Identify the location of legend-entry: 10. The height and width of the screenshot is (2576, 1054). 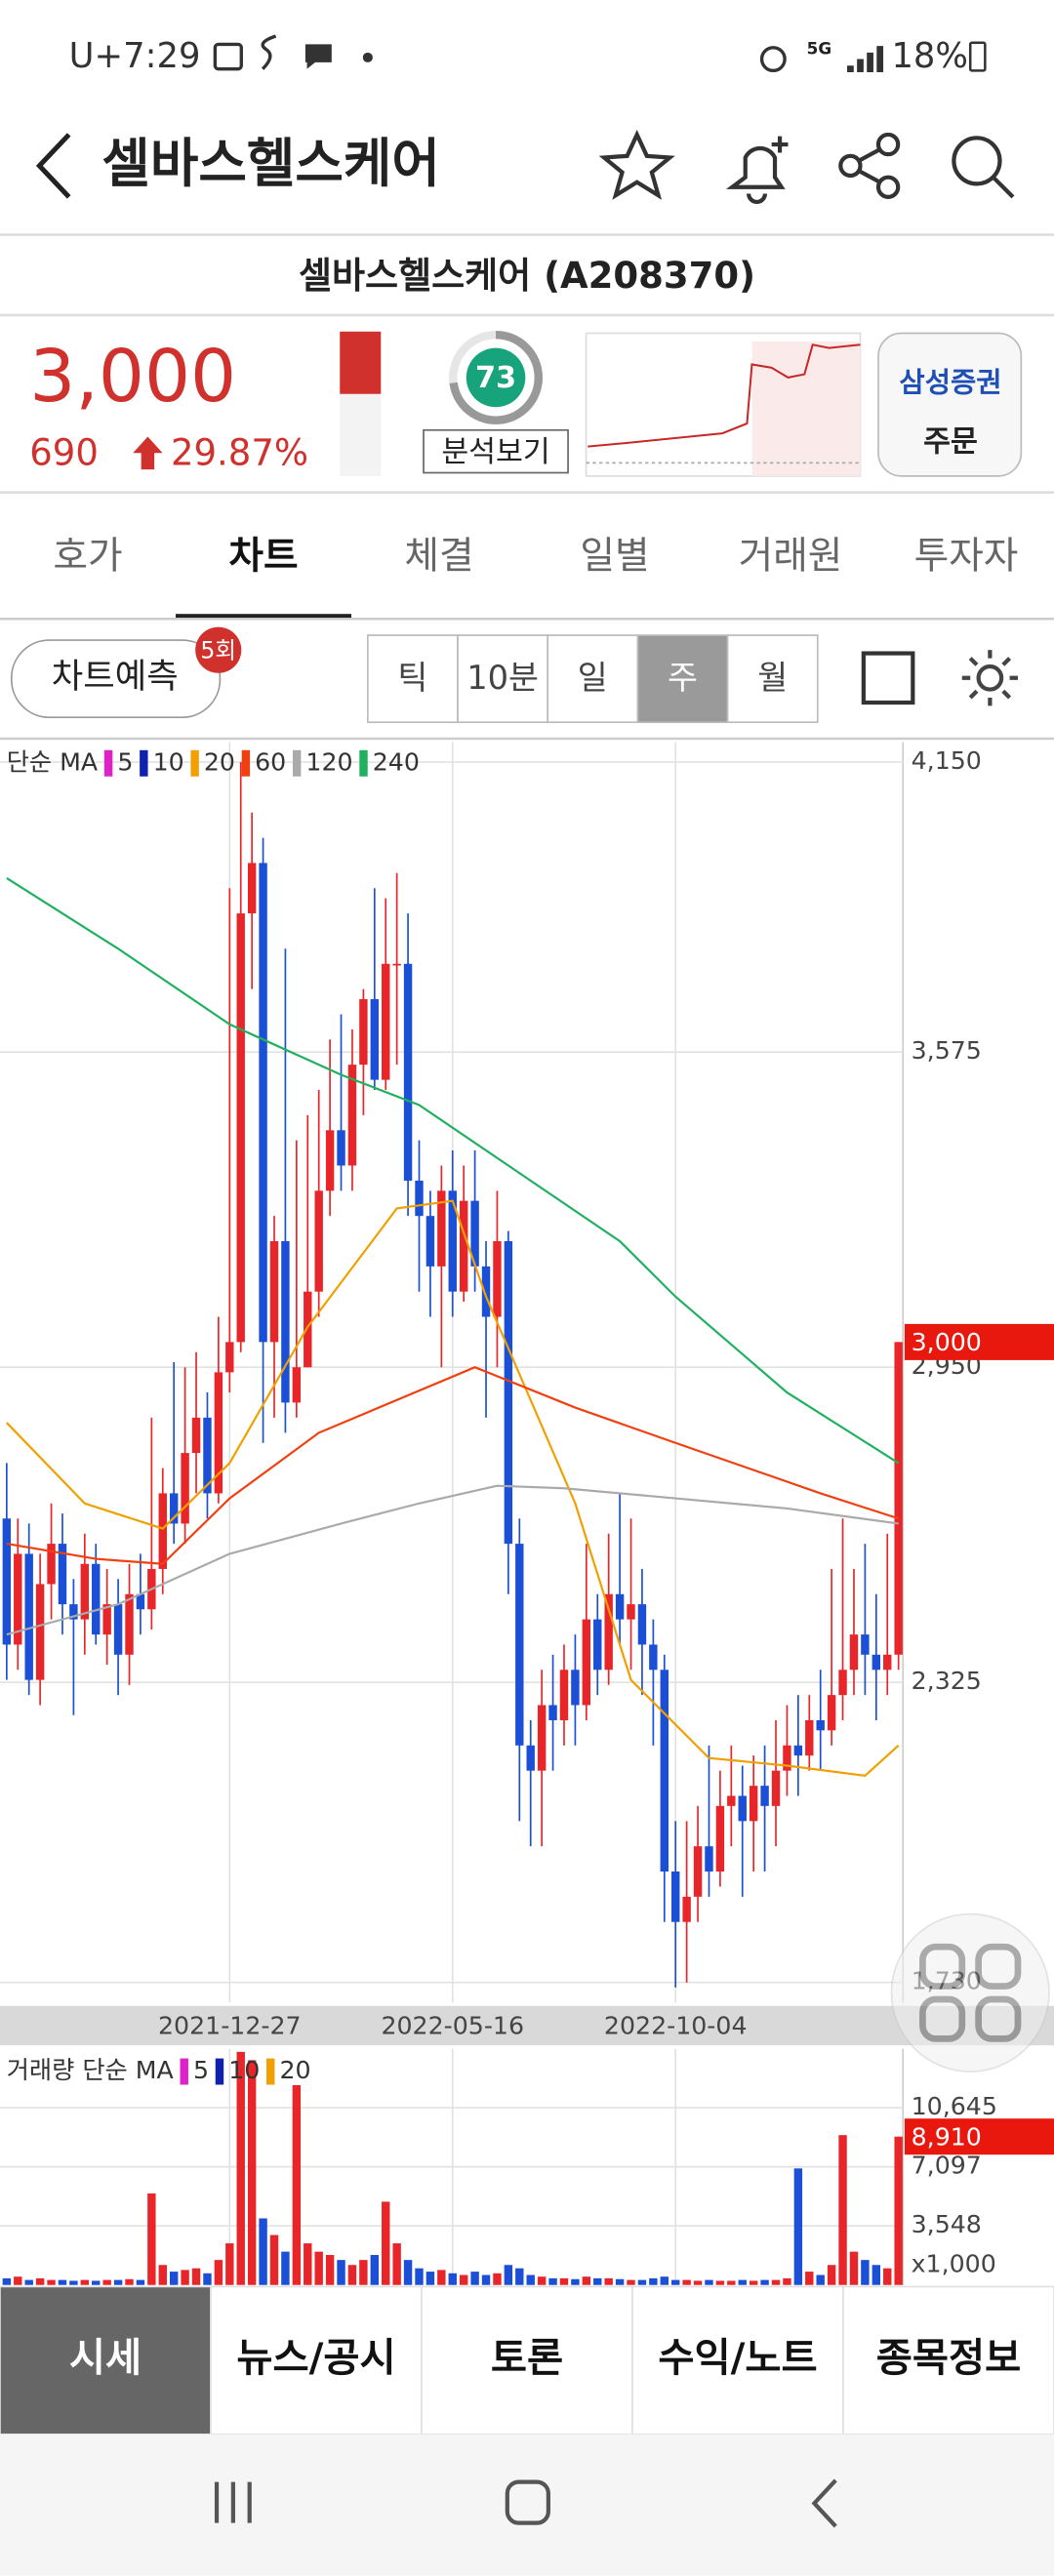
(244, 2070).